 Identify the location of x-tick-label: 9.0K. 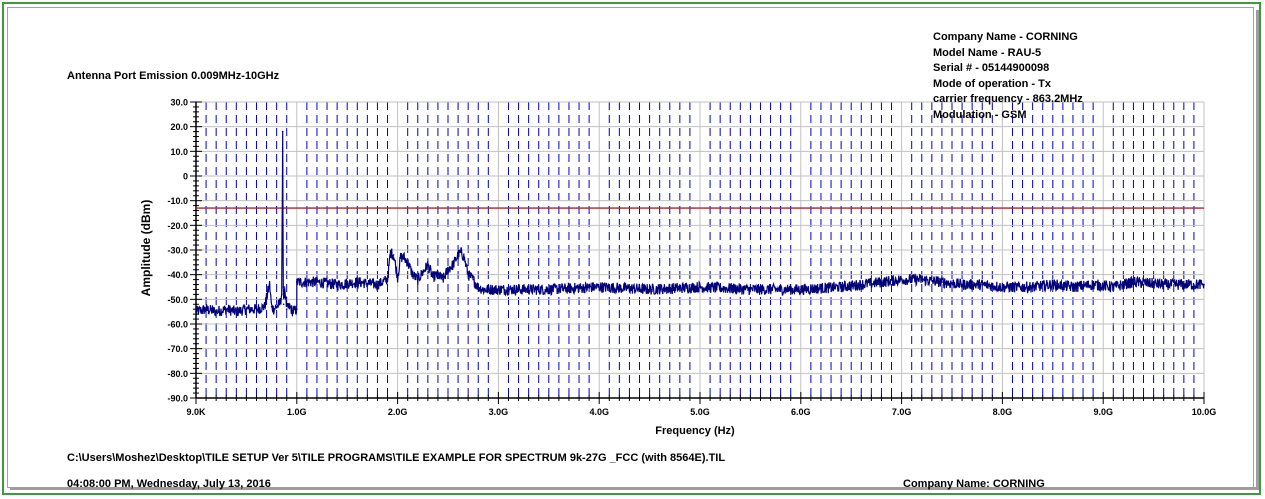
(196, 412).